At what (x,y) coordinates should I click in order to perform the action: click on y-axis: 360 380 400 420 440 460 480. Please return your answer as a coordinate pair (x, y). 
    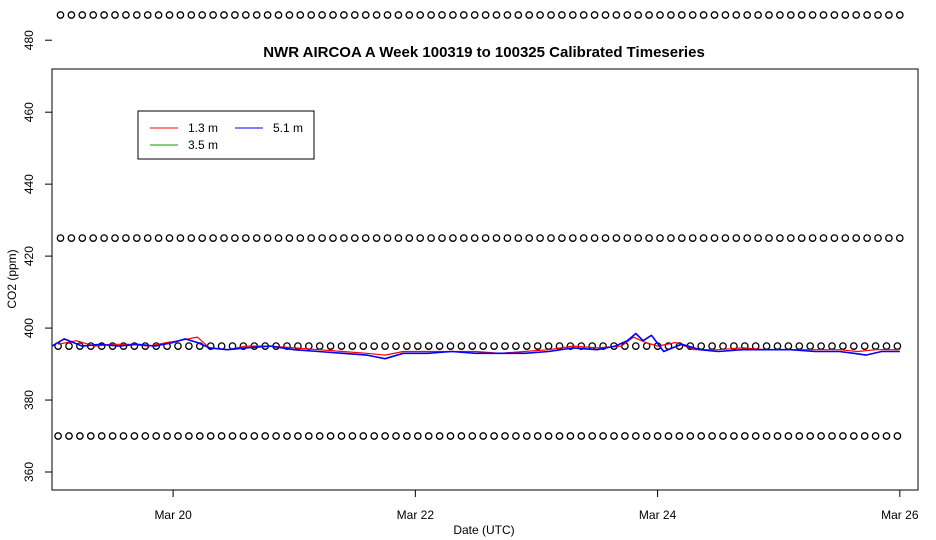
    Looking at the image, I should click on (37, 256).